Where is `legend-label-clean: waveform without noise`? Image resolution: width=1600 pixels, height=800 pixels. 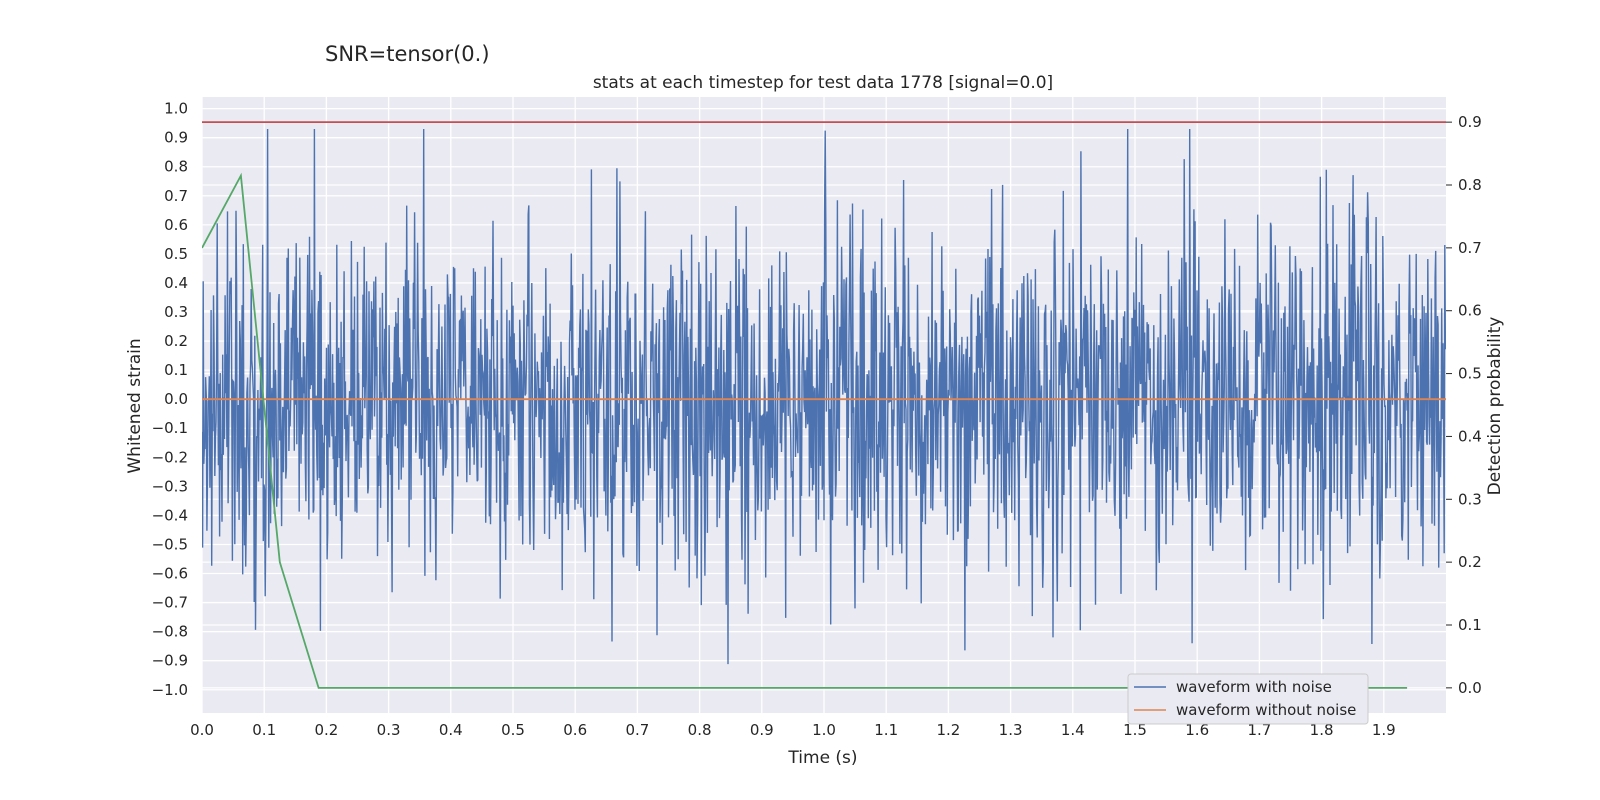
legend-label-clean: waveform without noise is located at coordinates (1266, 710).